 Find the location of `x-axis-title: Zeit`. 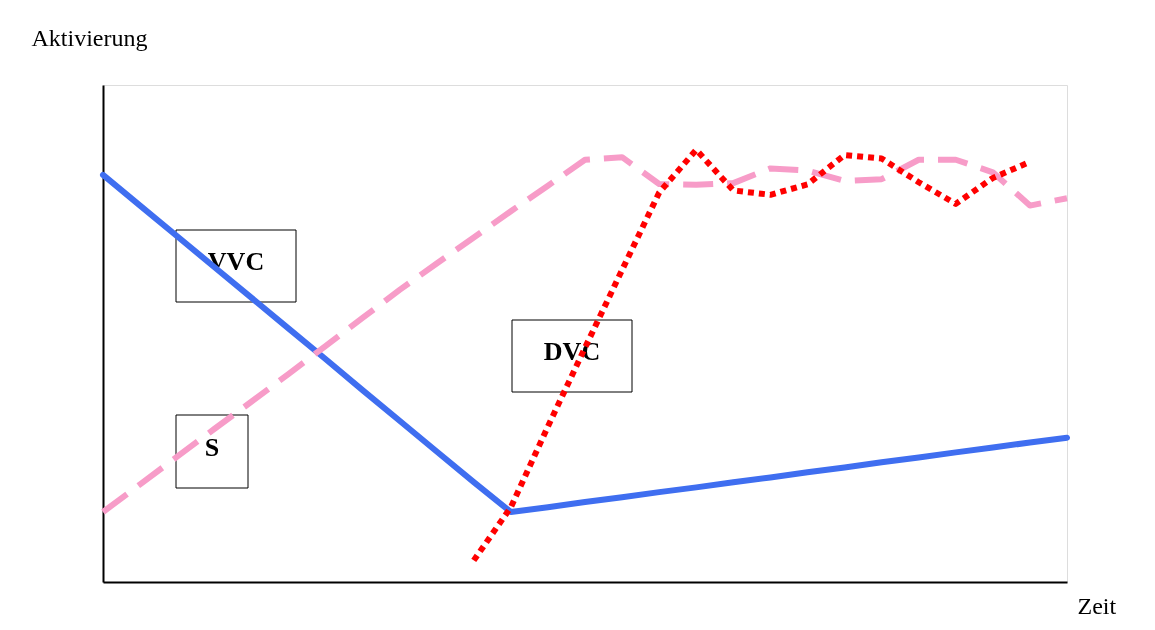

x-axis-title: Zeit is located at coordinates (1097, 605).